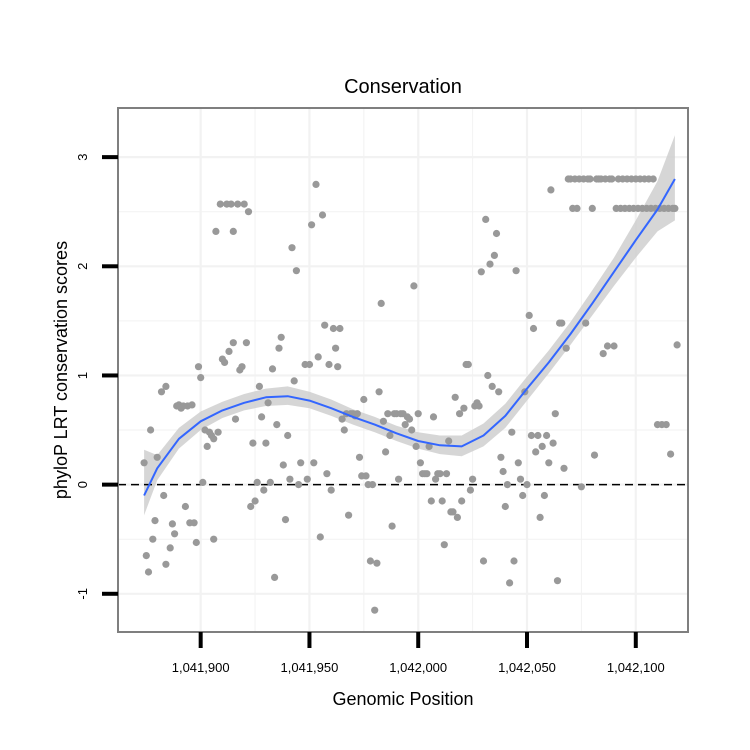  Describe the element at coordinates (82, 375) in the screenshot. I see `y-tick-label: 1` at that location.